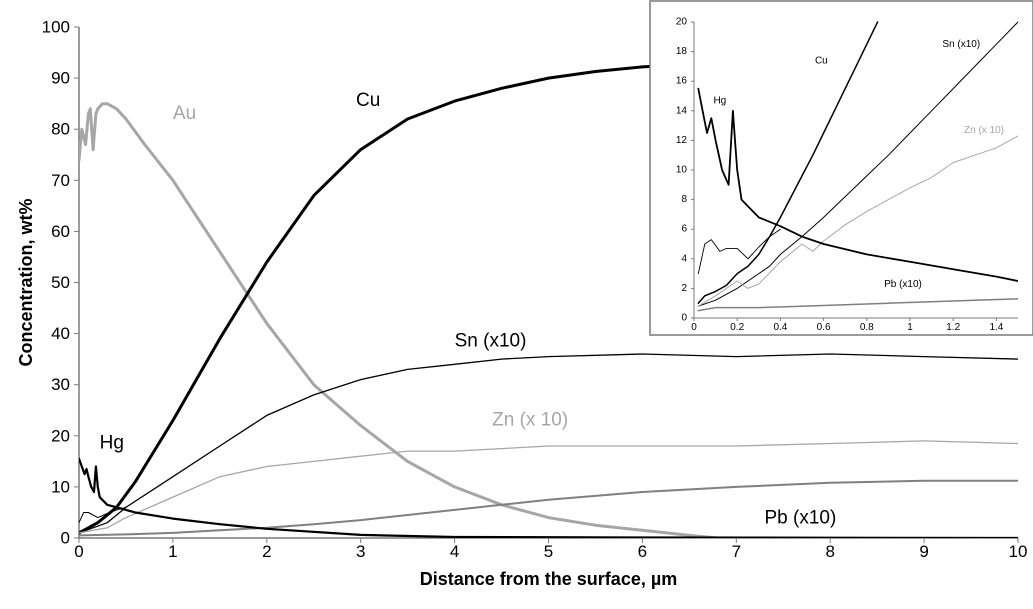 This screenshot has height=609, width=1033. I want to click on main-y-tick-label: 60, so click(60, 231).